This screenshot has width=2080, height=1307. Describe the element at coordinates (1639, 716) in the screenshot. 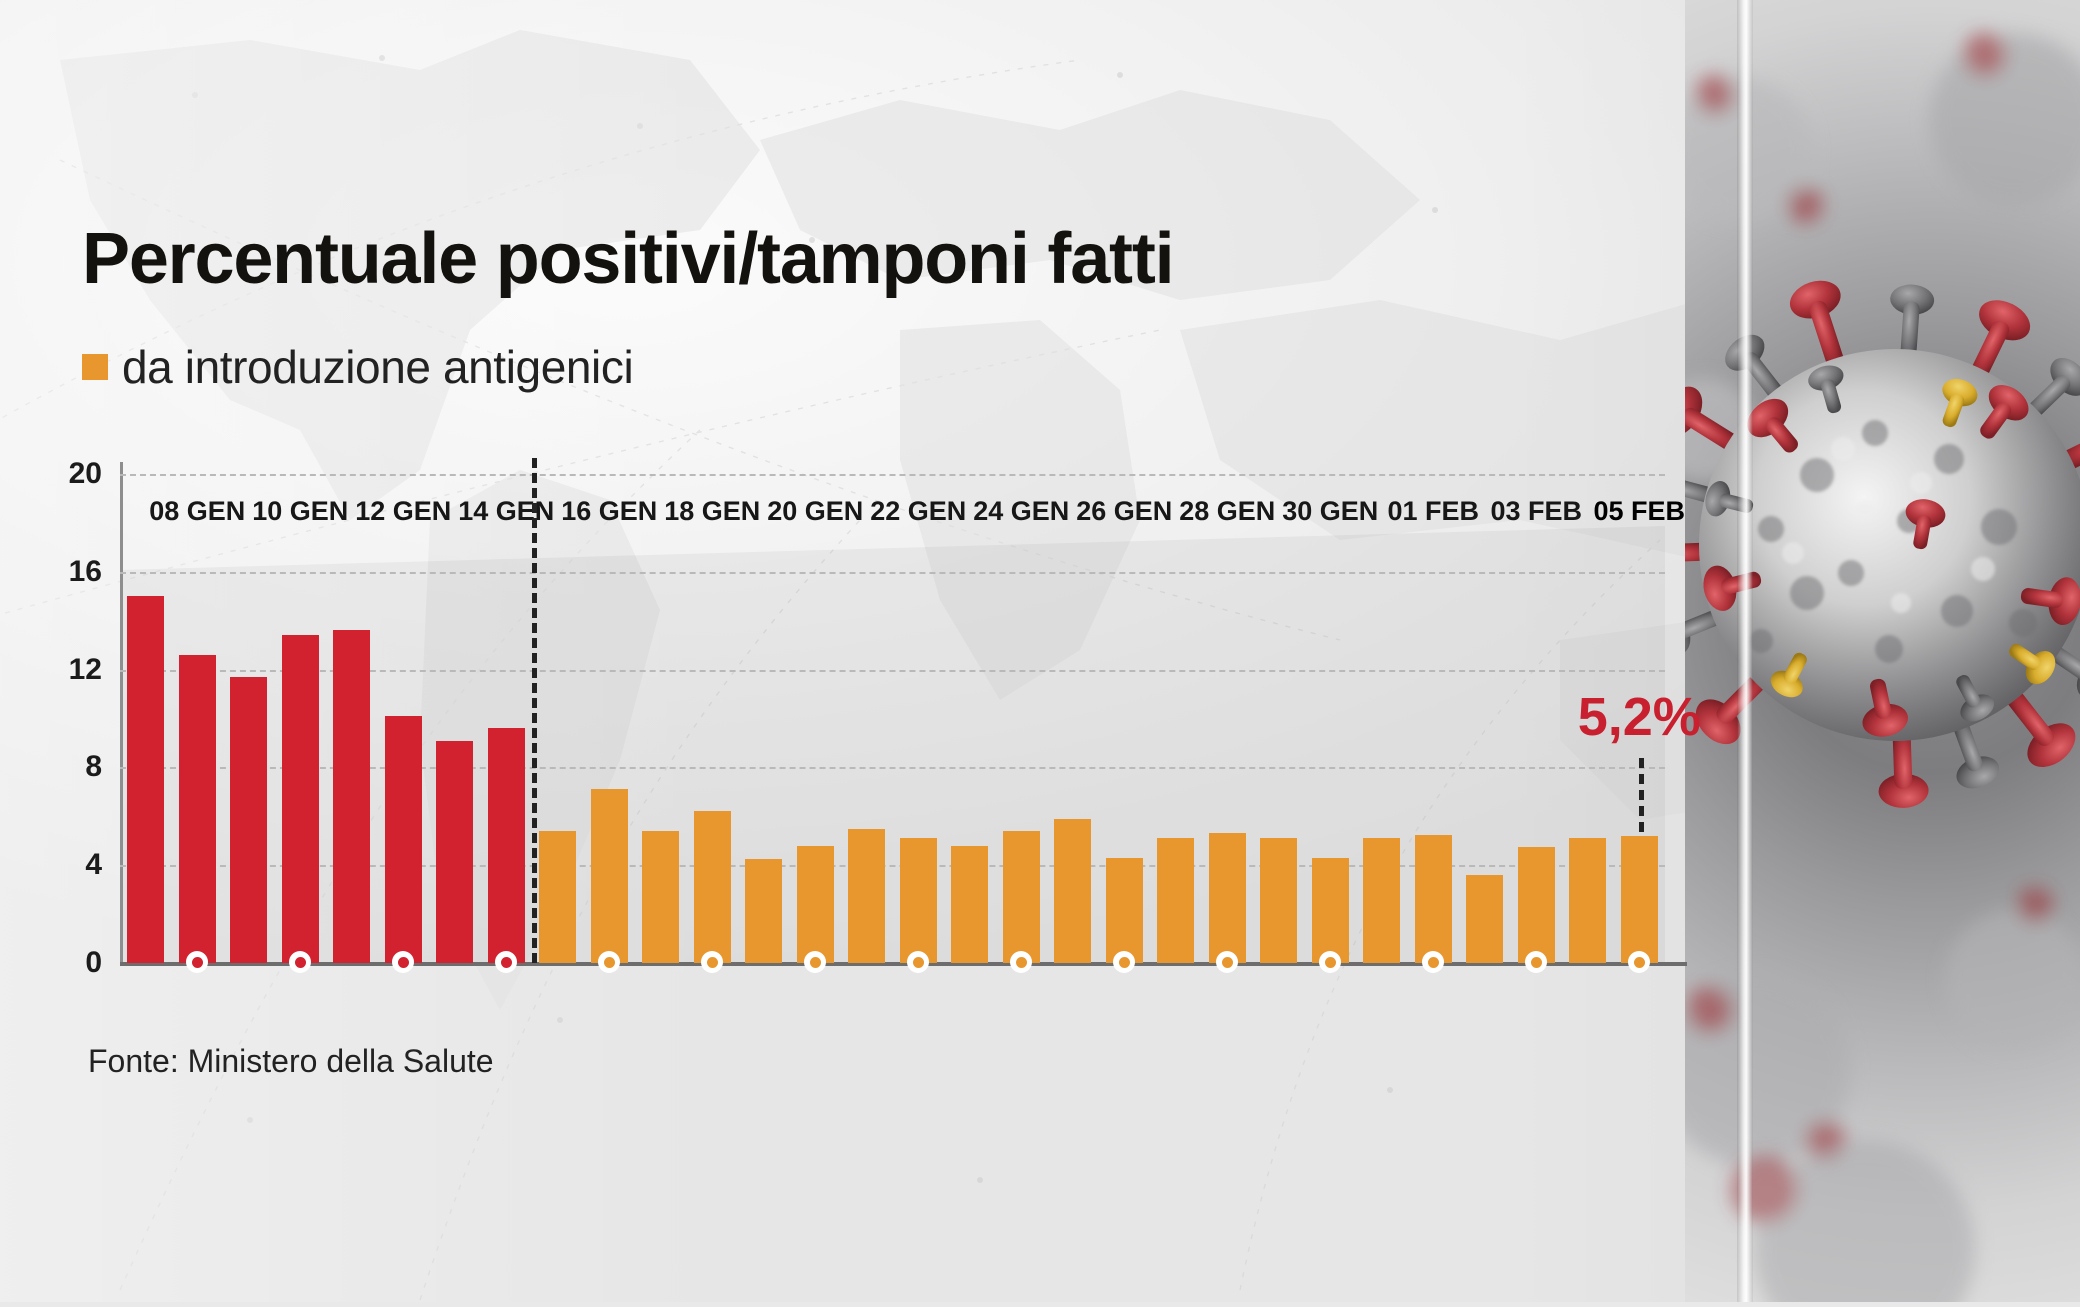

I see `last-value-callout: 5,2%` at that location.